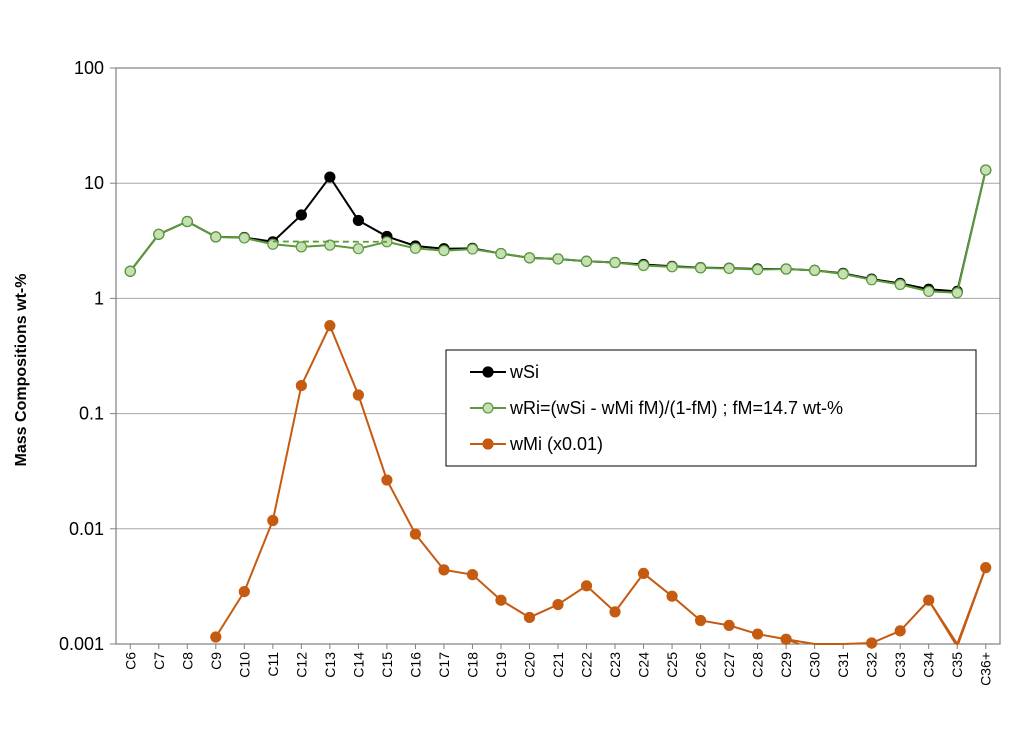  Describe the element at coordinates (644, 665) in the screenshot. I see `x-tick-label: C24` at that location.